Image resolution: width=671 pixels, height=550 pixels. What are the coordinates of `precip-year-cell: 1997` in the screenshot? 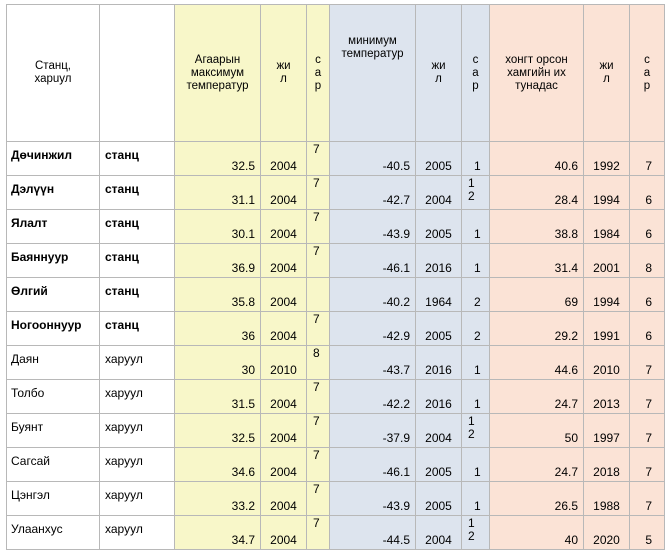 It's located at (606, 430).